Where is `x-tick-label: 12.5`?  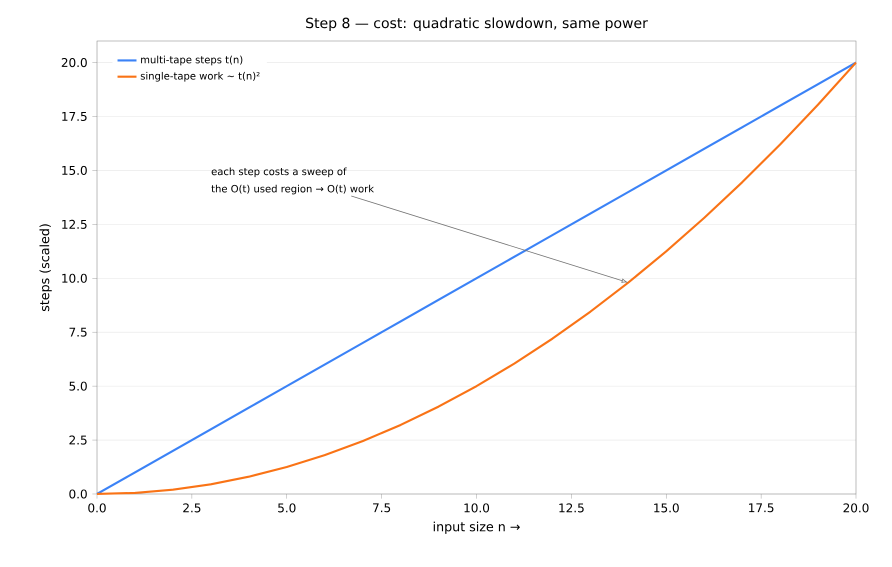
x-tick-label: 12.5 is located at coordinates (571, 507).